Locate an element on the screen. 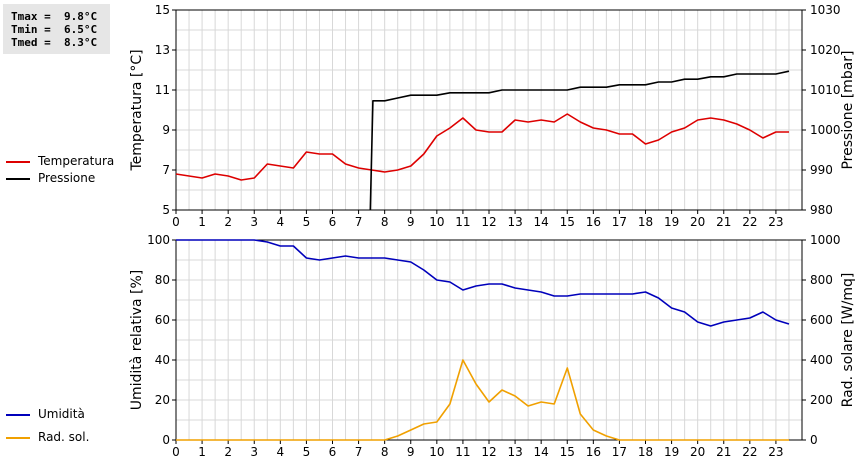 The width and height of the screenshot is (860, 460). panel1-x-tick-label: 21 is located at coordinates (723, 222).